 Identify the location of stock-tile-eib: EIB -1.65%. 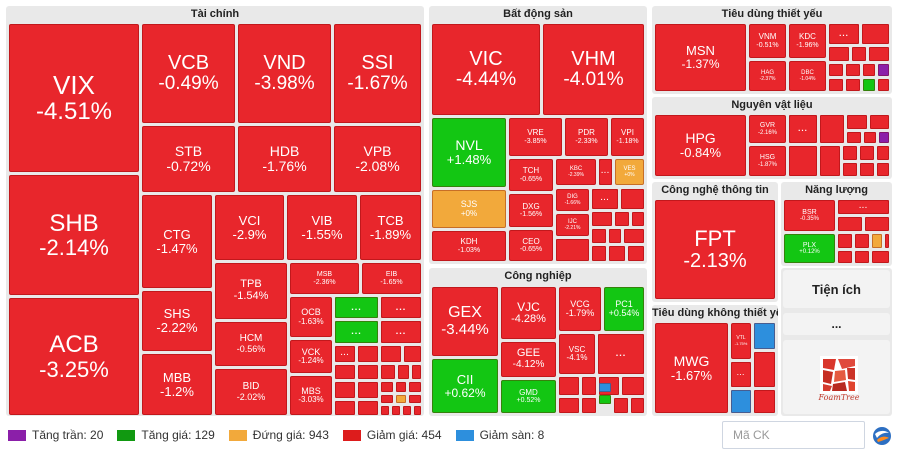
(391, 278).